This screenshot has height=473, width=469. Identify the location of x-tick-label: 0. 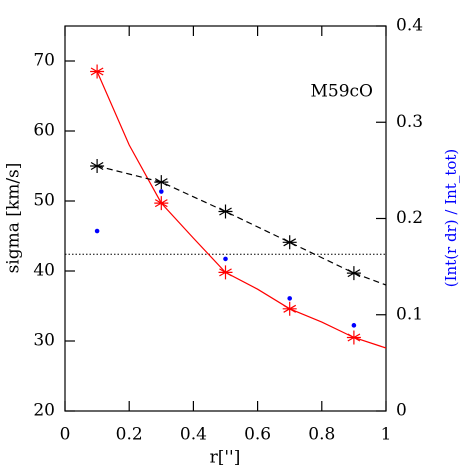
(65, 435).